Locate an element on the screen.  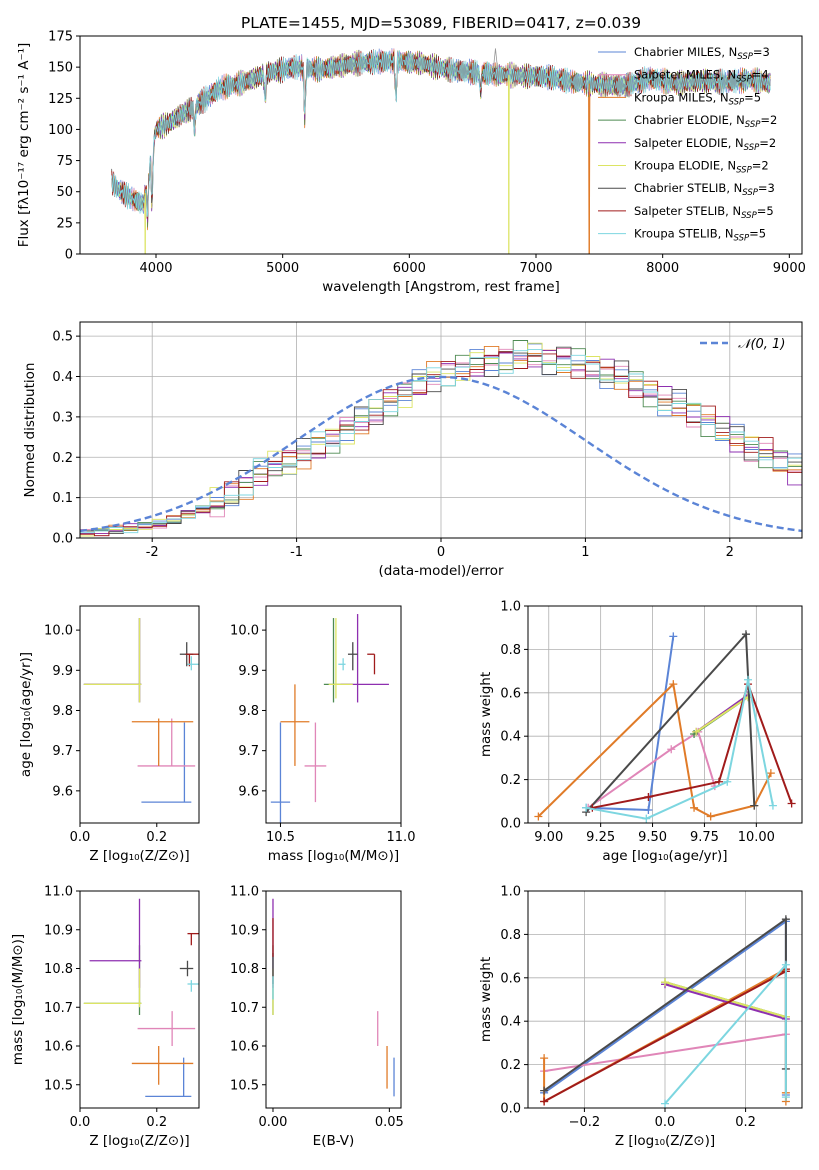
y-axis-label: age [log₁₀(age/yr)] is located at coordinates (26, 714).